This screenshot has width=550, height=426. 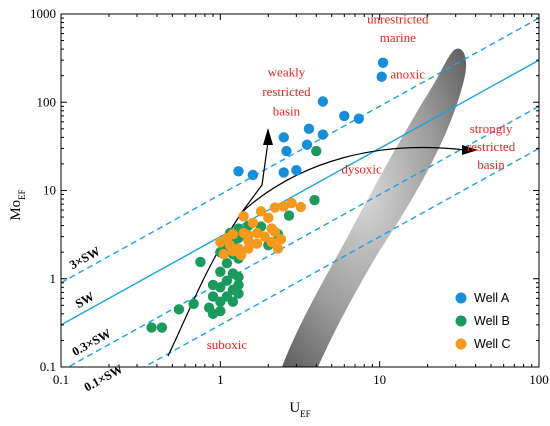 I want to click on legend-label: Well A, so click(x=492, y=298).